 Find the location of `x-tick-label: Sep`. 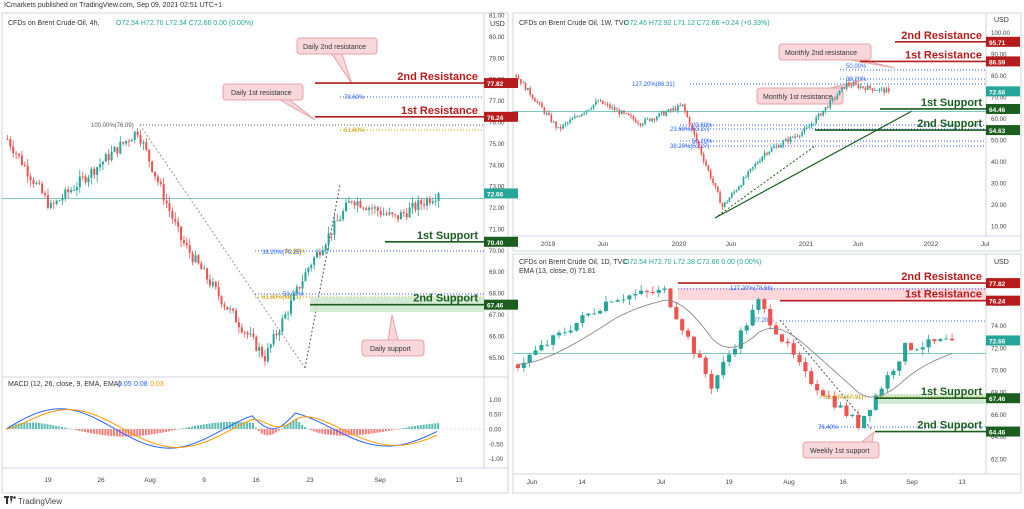

x-tick-label: Sep is located at coordinates (912, 482).